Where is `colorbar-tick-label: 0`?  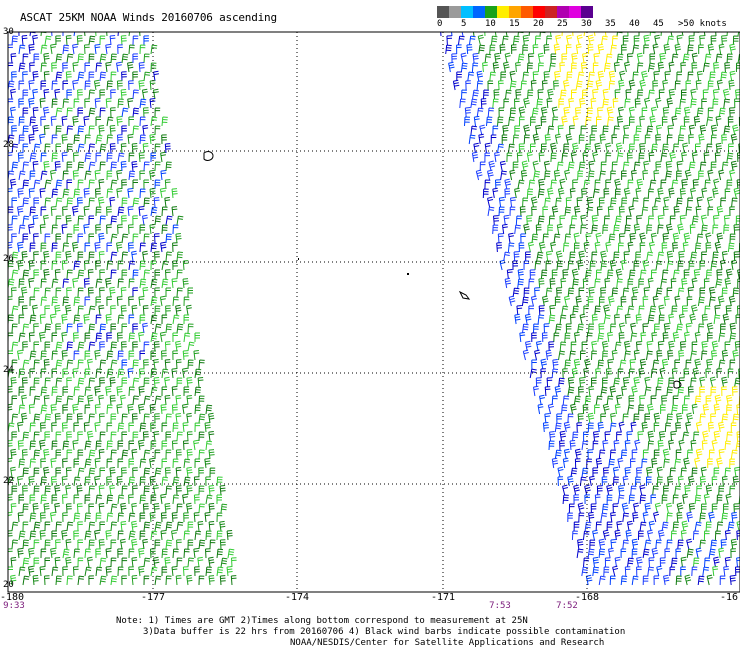
colorbar-tick-label: 0 is located at coordinates (440, 24).